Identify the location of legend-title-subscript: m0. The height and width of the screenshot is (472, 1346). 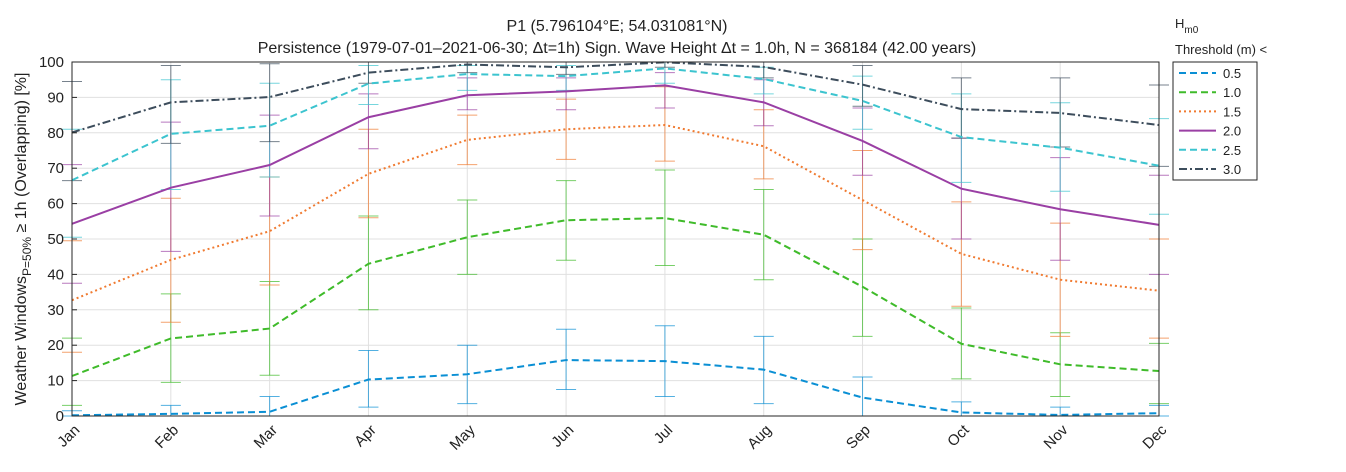
(1191, 30).